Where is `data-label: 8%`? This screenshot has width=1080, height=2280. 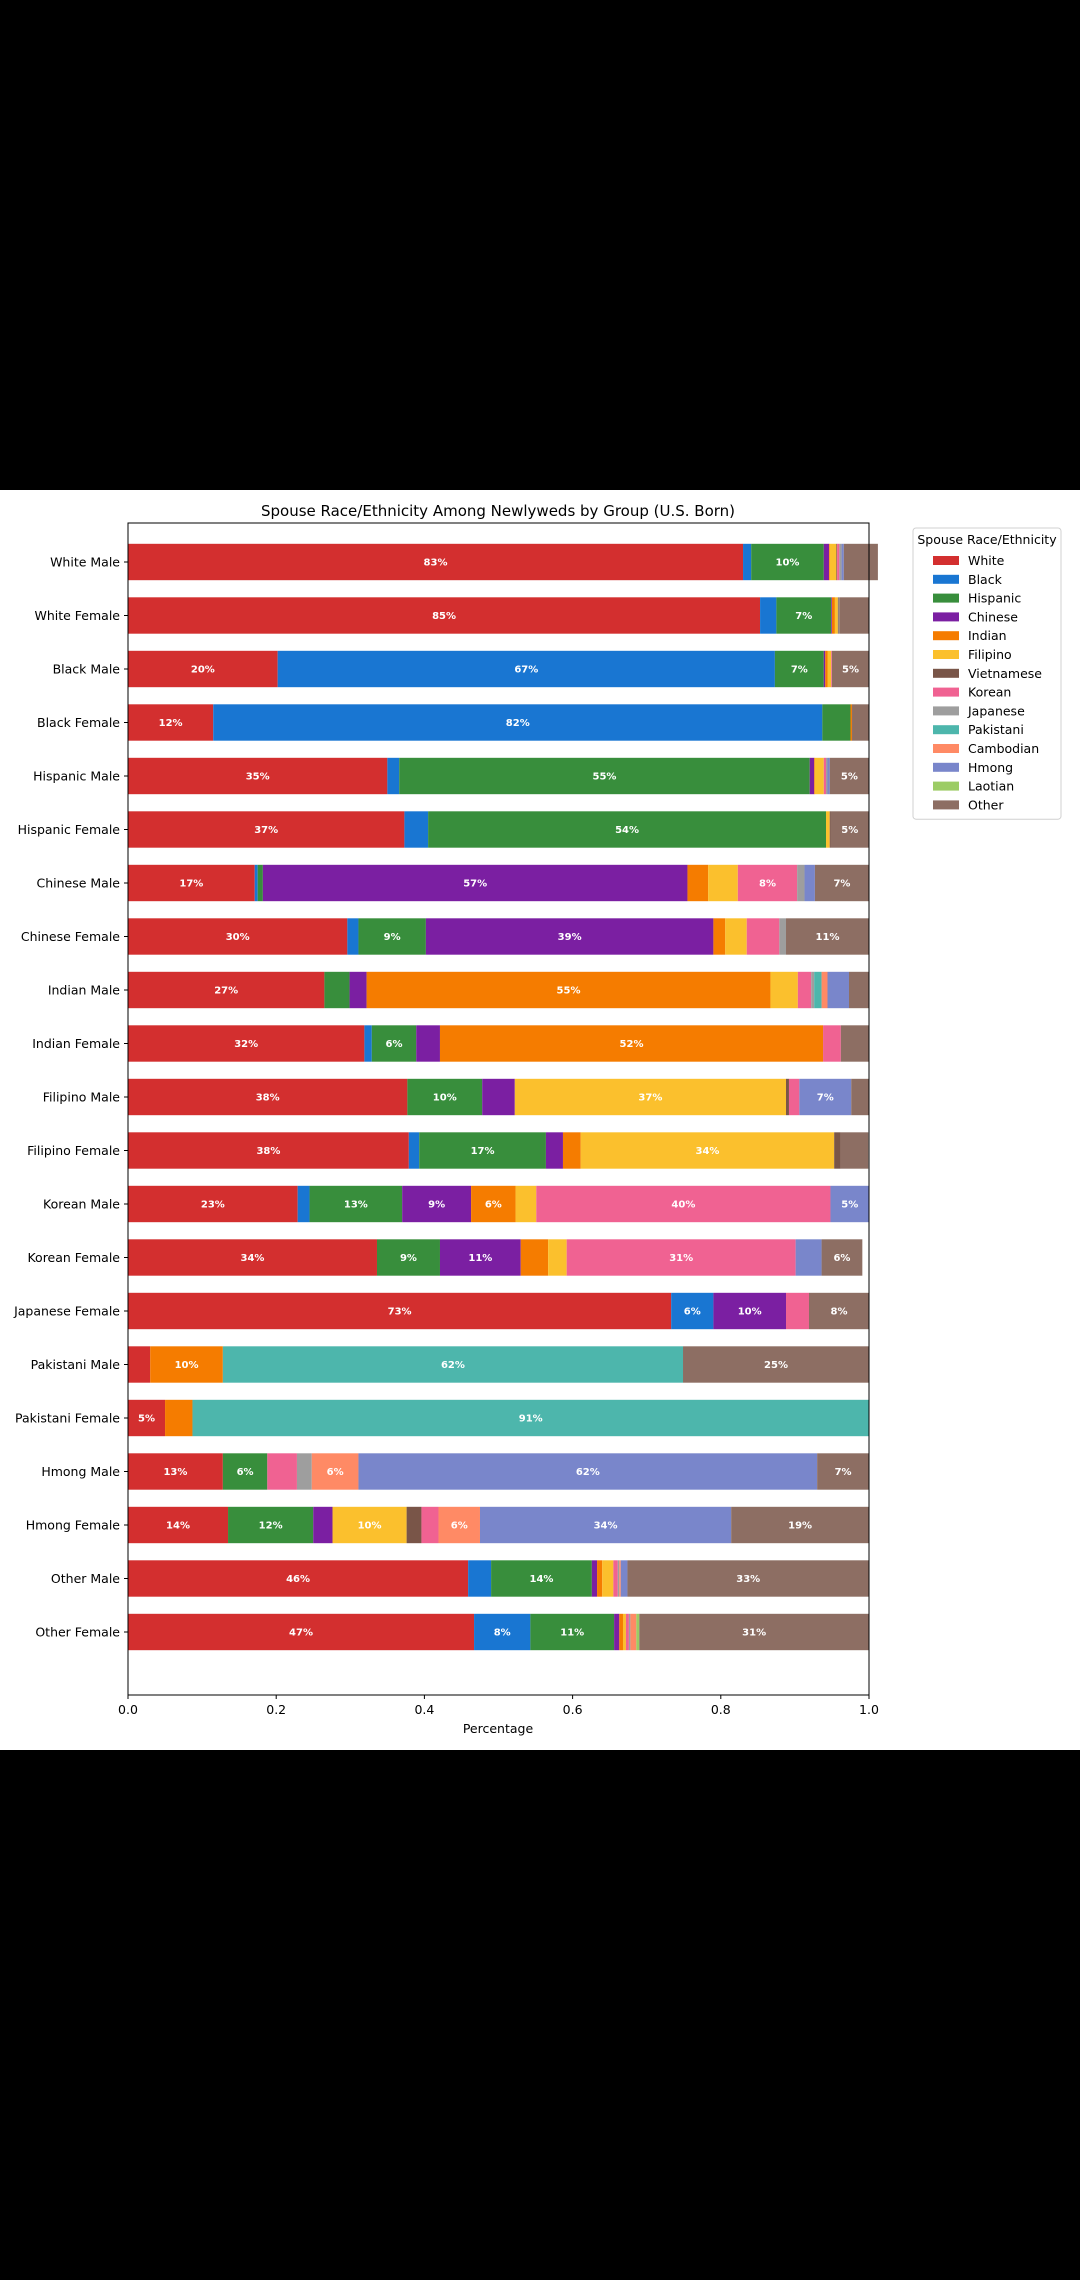
data-label: 8% is located at coordinates (502, 1633).